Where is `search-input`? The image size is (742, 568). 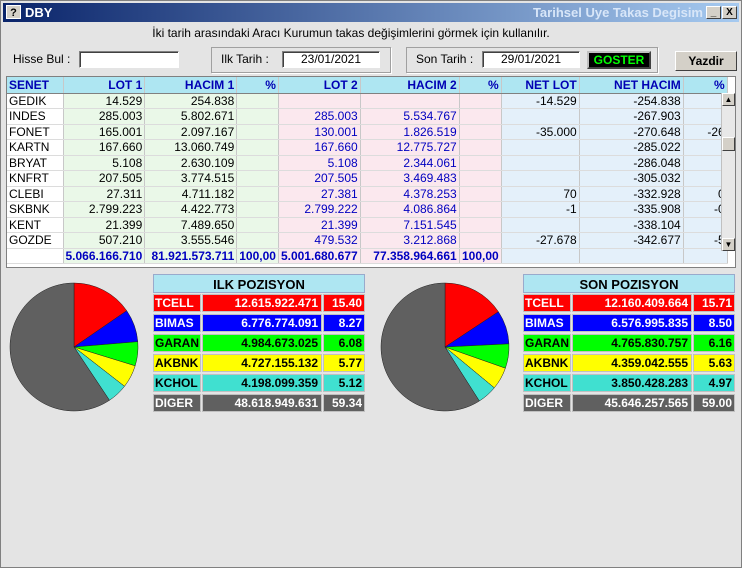 search-input is located at coordinates (129, 59).